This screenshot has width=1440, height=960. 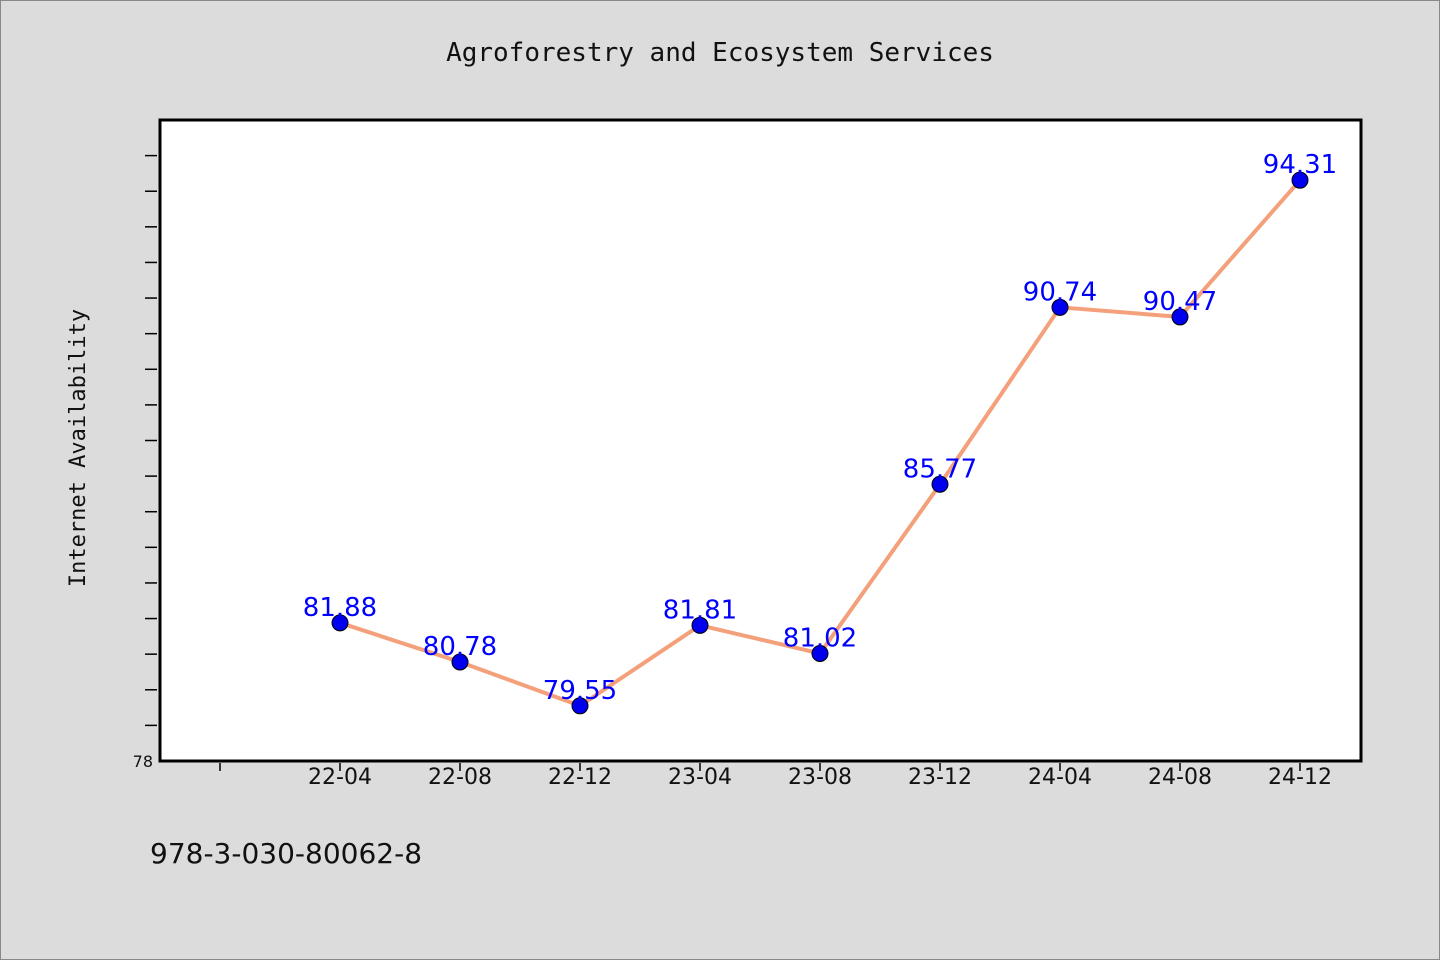 I want to click on x-tick-label: 24-04, so click(x=1060, y=777).